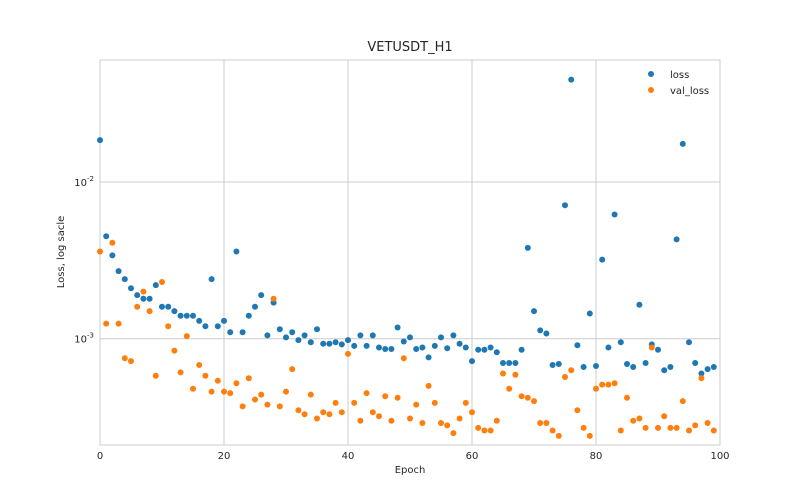  Describe the element at coordinates (348, 456) in the screenshot. I see `x-tick-label: 40` at that location.